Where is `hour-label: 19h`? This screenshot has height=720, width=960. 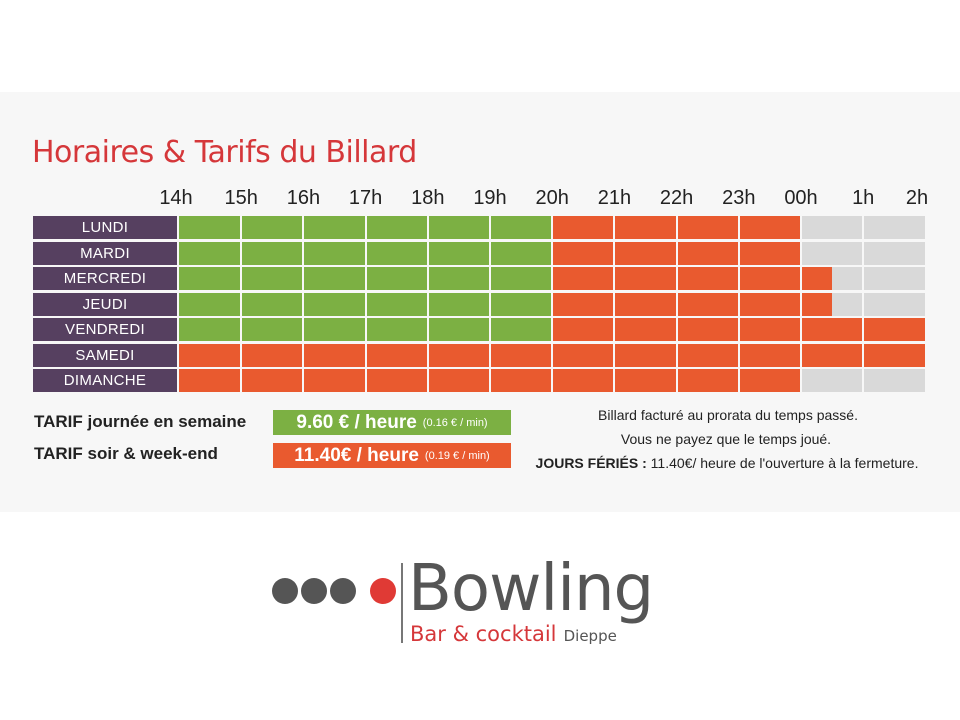
hour-label: 19h is located at coordinates (490, 198).